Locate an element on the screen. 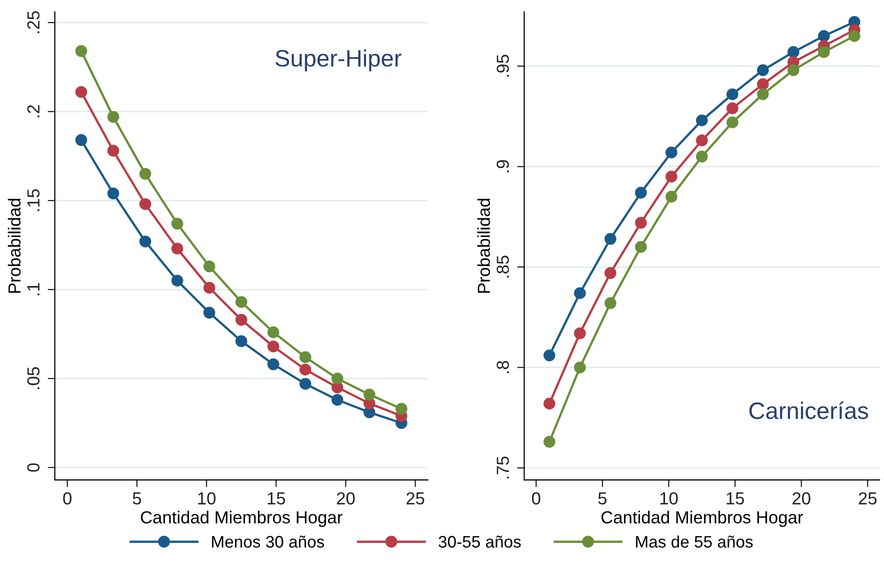 The width and height of the screenshot is (884, 566). legend-label: Mas de 55 años is located at coordinates (694, 541).